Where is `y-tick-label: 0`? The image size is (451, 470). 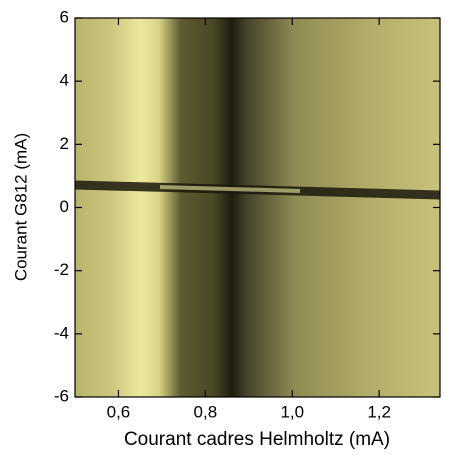 y-tick-label: 0 is located at coordinates (64, 206).